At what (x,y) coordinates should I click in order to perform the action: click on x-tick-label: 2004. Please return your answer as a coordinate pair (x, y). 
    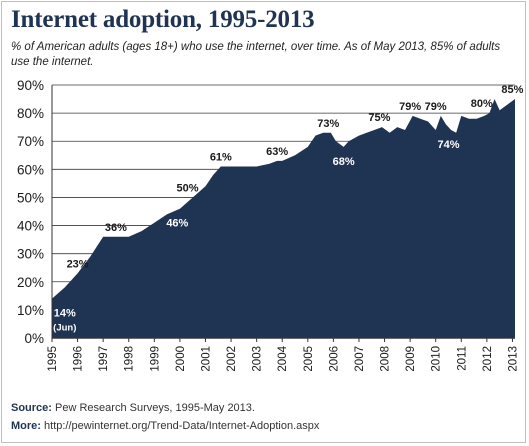
    Looking at the image, I should click on (283, 358).